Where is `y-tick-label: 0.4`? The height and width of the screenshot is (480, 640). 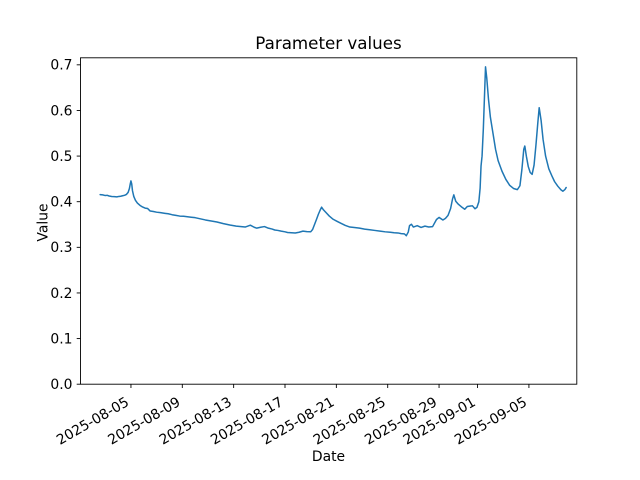
y-tick-label: 0.4 is located at coordinates (61, 203).